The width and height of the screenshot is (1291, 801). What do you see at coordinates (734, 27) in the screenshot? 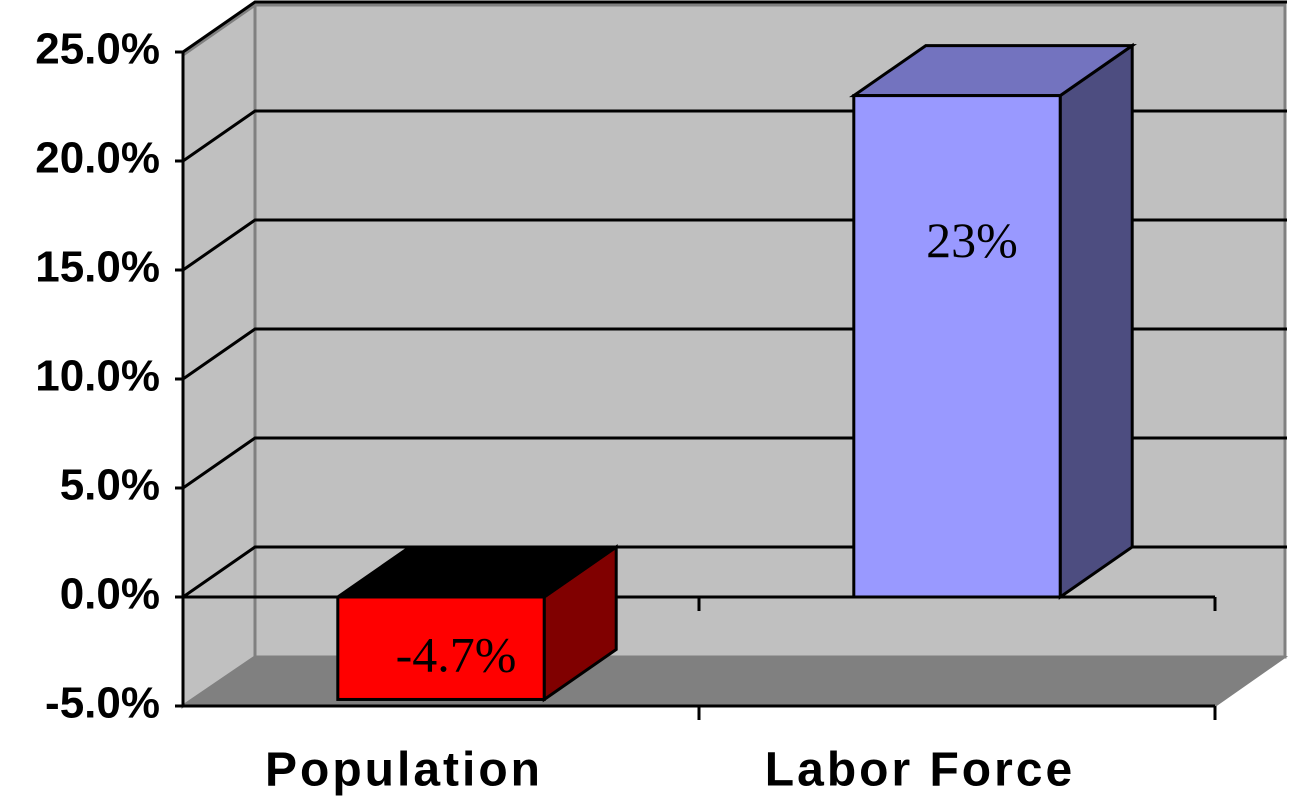
I see `grid-line` at bounding box center [734, 27].